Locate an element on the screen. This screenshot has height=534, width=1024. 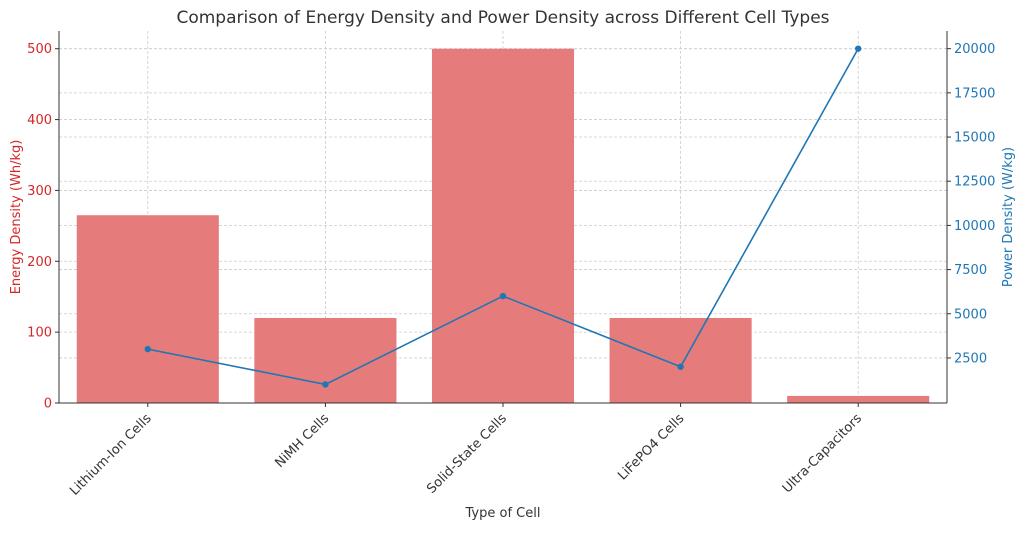
x-axis-label: Type of Cell is located at coordinates (503, 513).